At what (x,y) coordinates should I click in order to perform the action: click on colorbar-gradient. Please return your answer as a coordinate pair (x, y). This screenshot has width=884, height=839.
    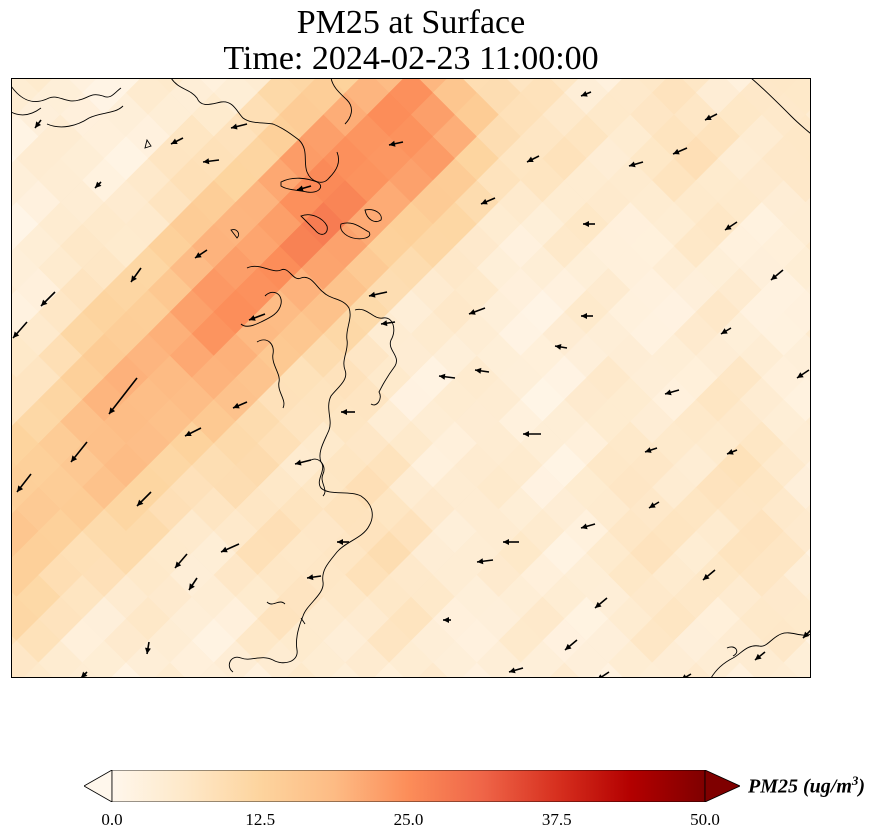
    Looking at the image, I should click on (408, 786).